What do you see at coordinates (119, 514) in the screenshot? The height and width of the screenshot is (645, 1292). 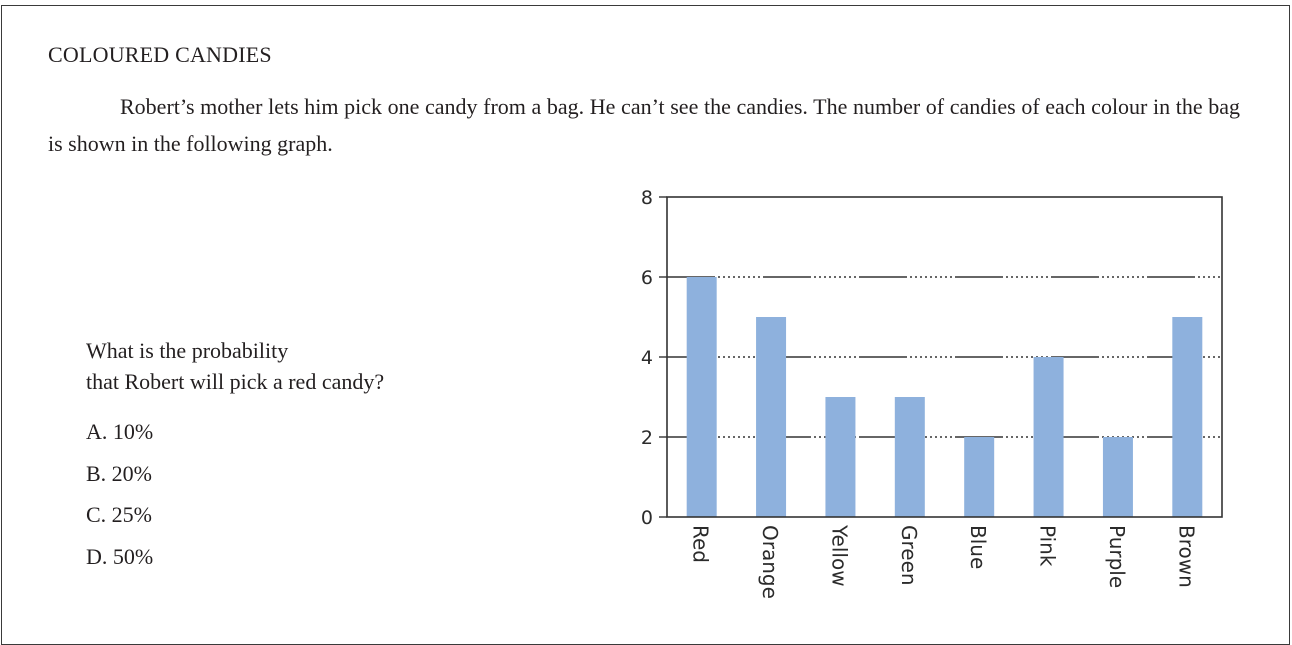 I see `option-c: C. 25%` at bounding box center [119, 514].